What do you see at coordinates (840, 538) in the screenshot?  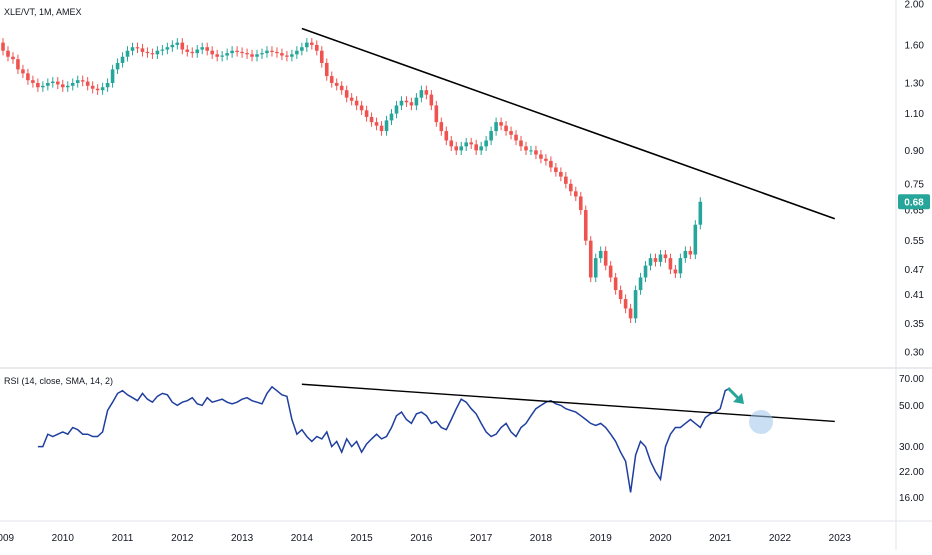 I see `x-tick: 2023` at bounding box center [840, 538].